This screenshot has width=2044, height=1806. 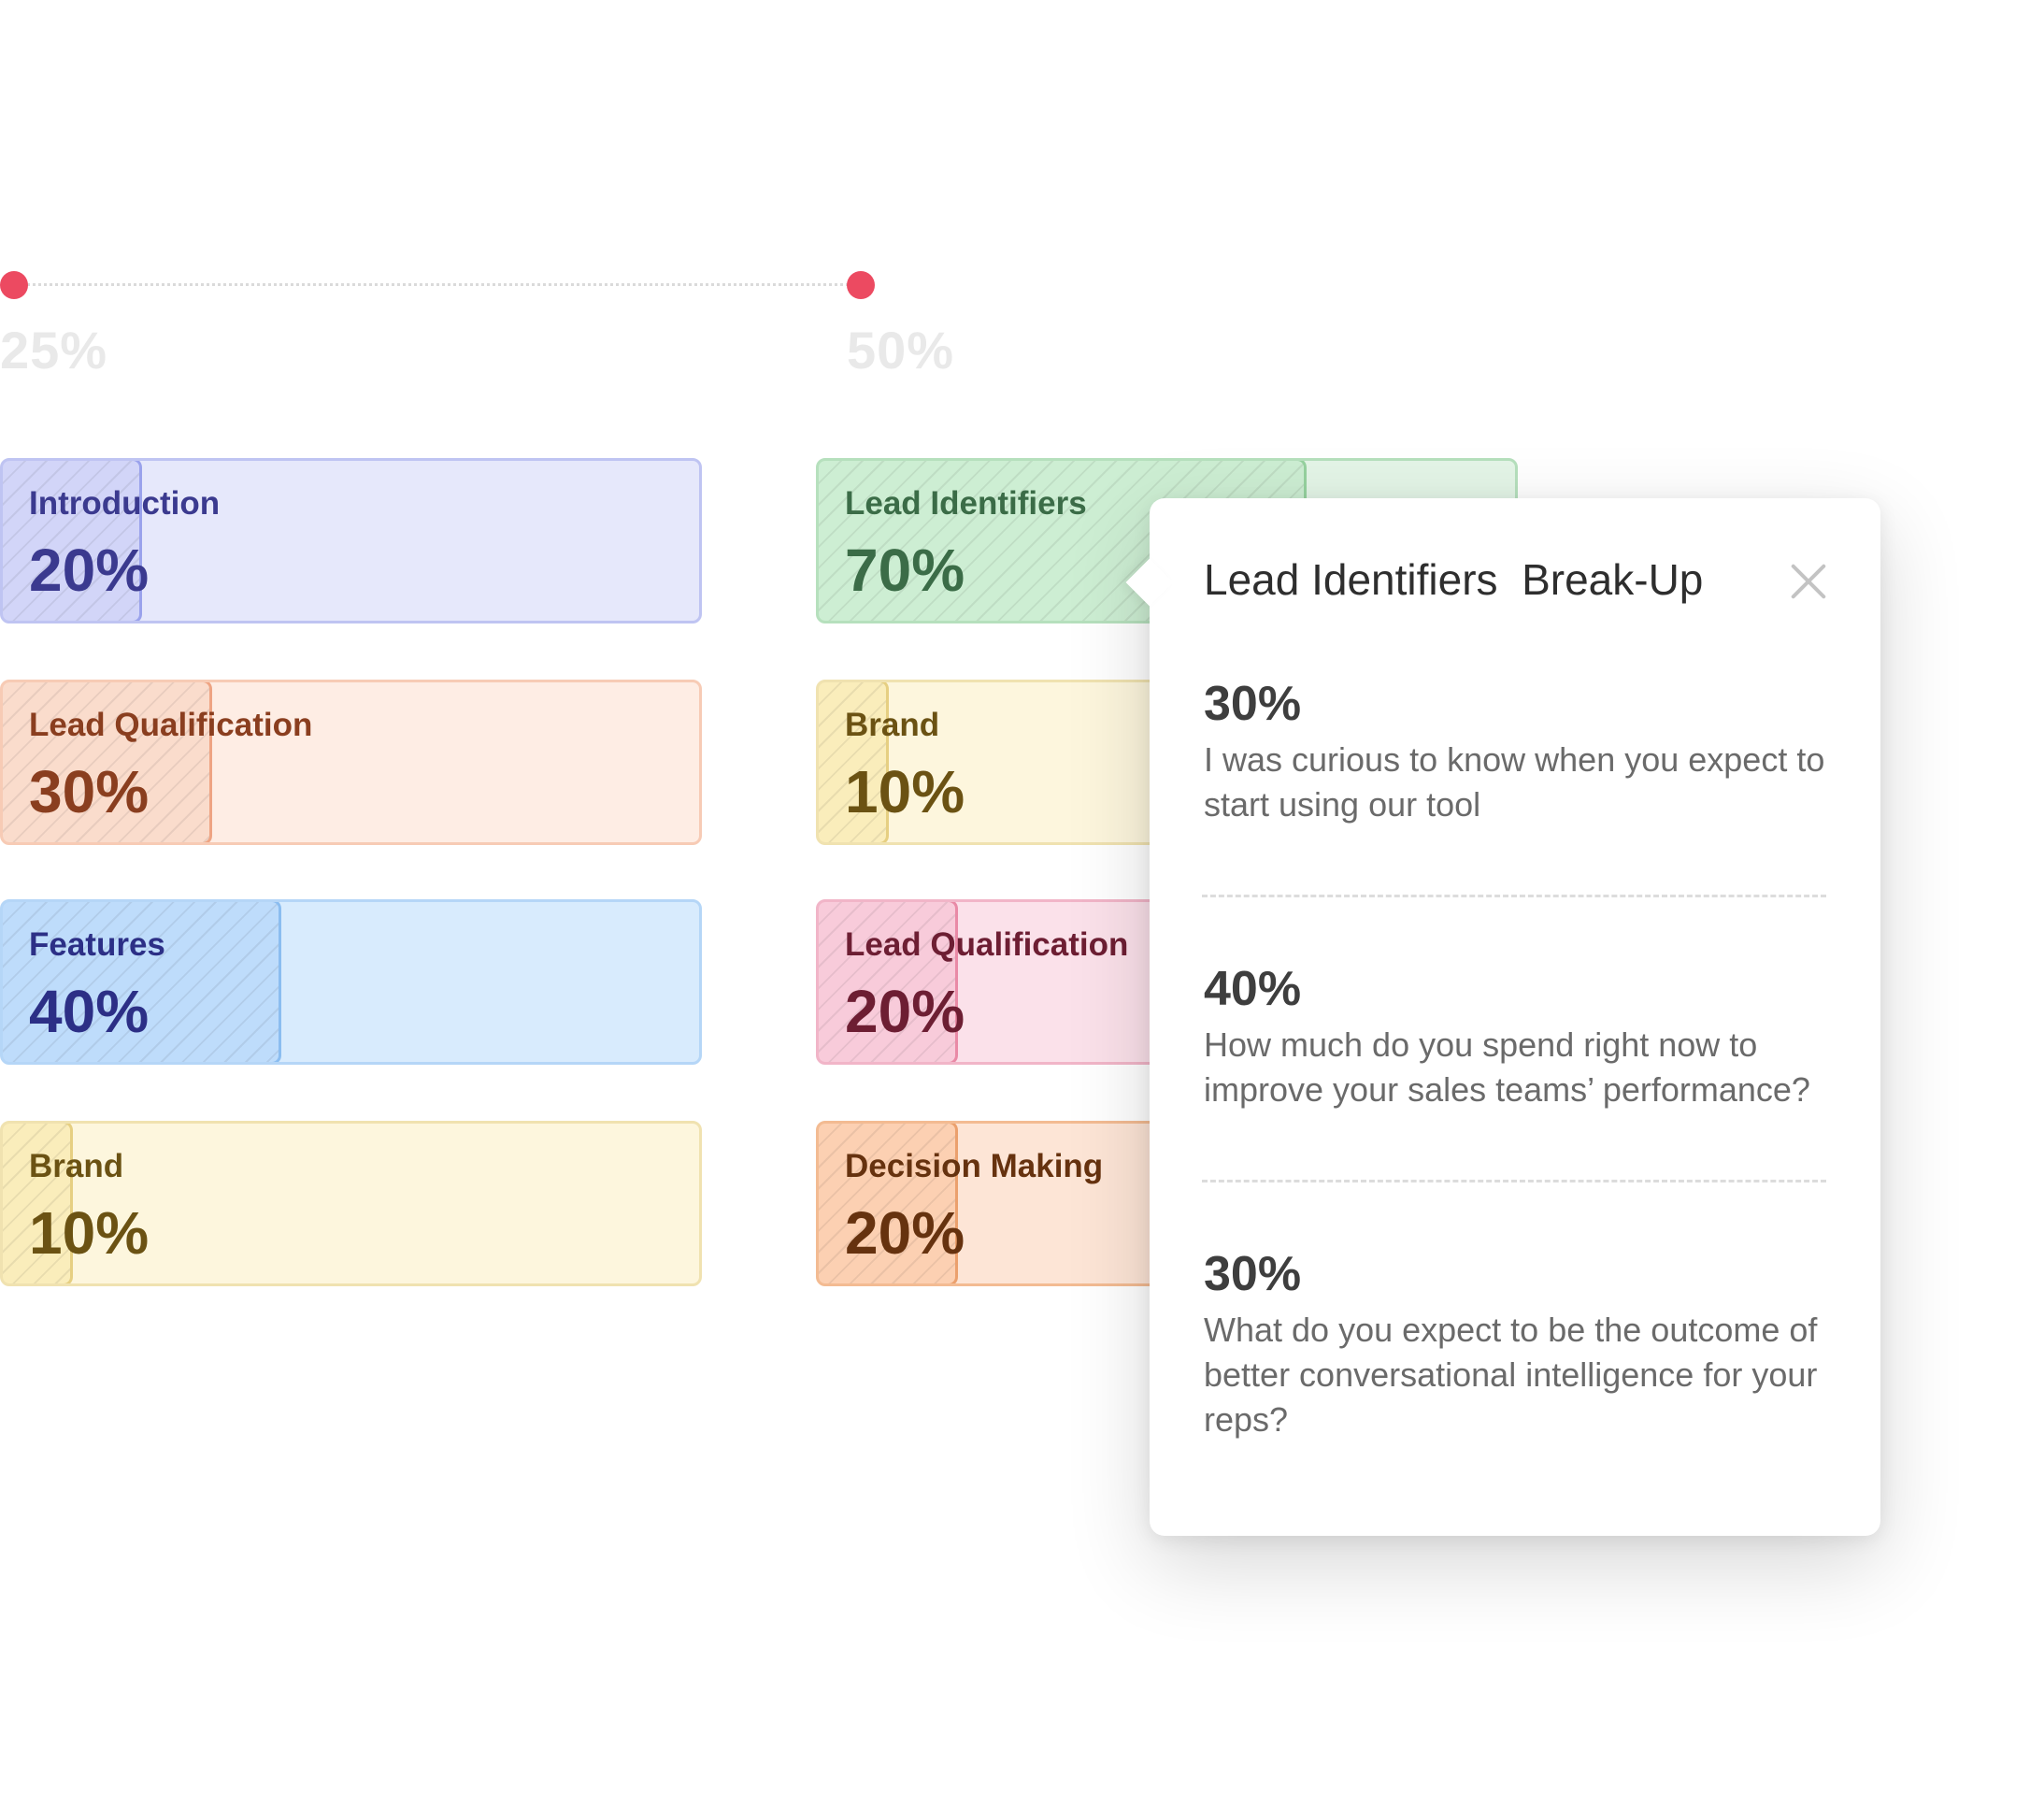 What do you see at coordinates (89, 1011) in the screenshot?
I see `stage-percent: 40%` at bounding box center [89, 1011].